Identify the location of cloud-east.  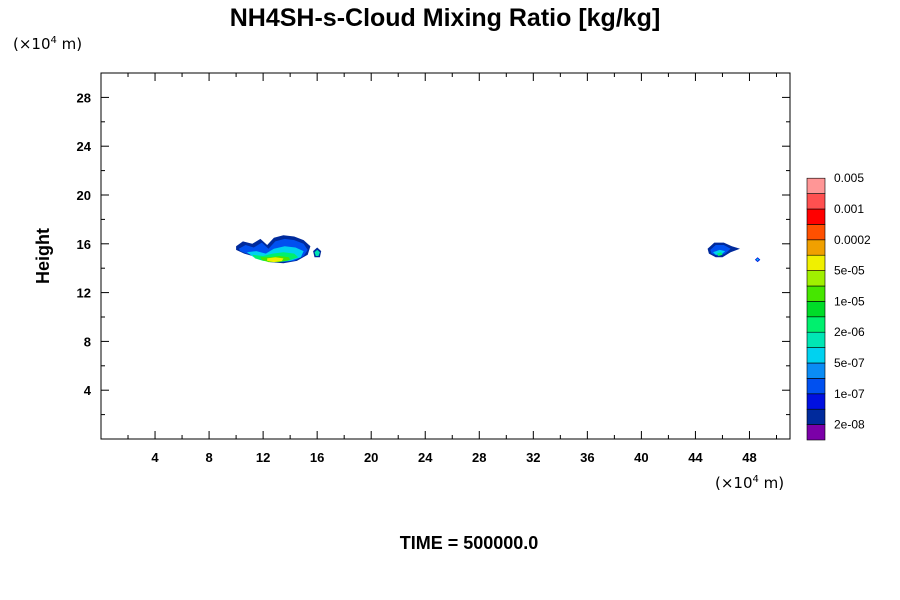
(723, 250).